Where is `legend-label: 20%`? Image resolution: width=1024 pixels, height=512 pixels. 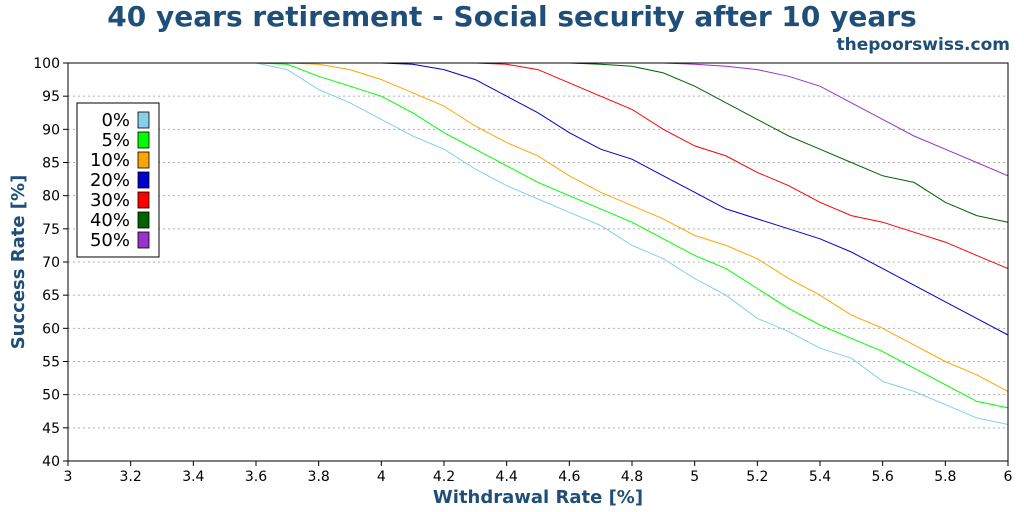
legend-label: 20% is located at coordinates (110, 180).